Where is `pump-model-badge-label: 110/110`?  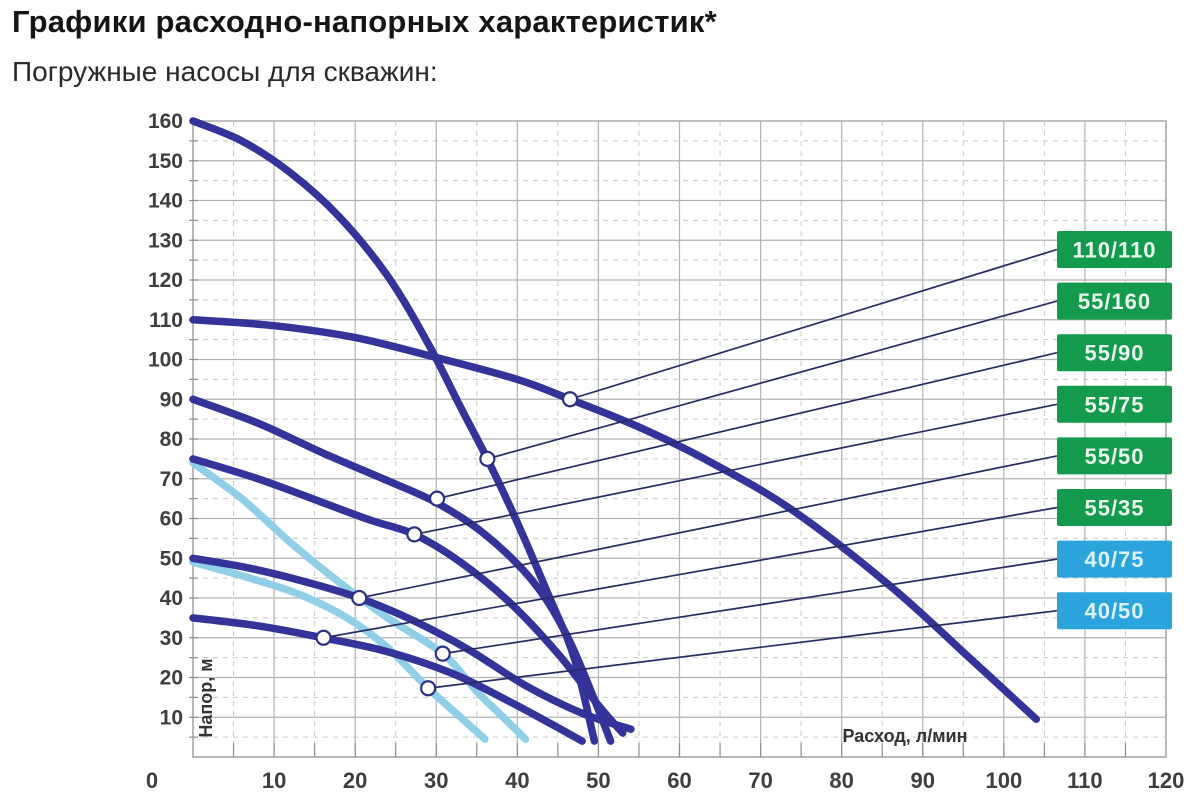 pump-model-badge-label: 110/110 is located at coordinates (1114, 250).